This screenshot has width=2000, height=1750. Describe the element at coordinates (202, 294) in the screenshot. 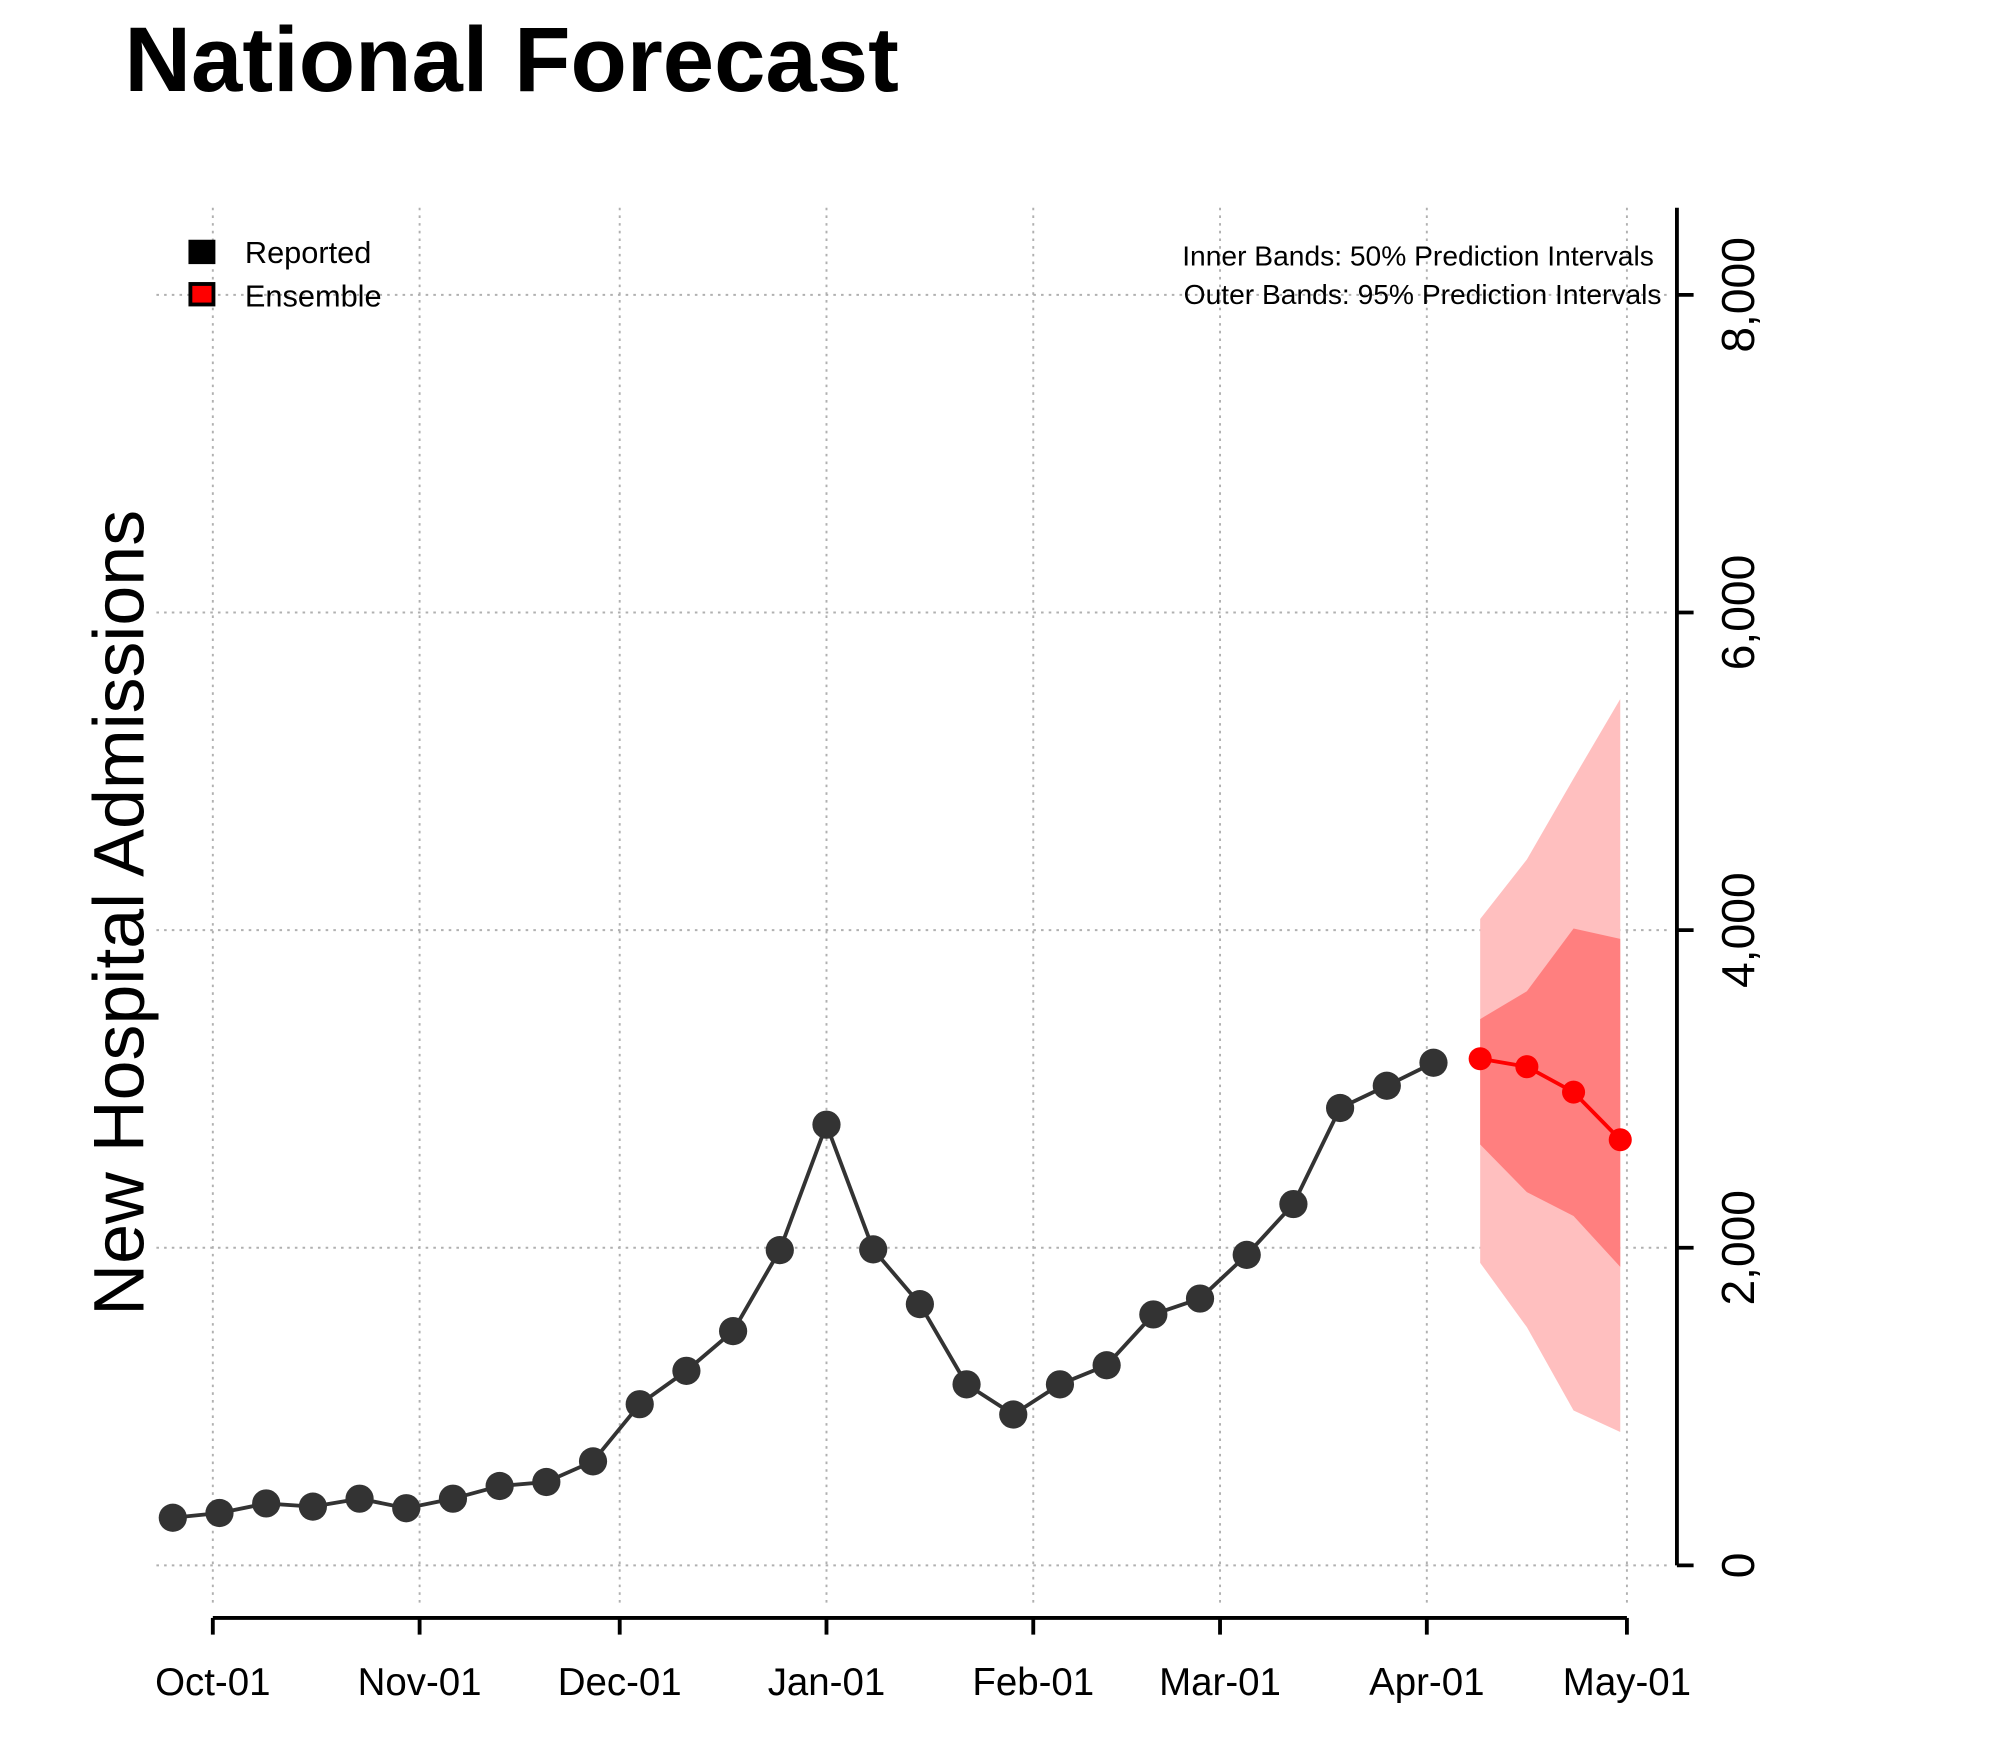

I see `legend-swatch-ensemble` at that location.